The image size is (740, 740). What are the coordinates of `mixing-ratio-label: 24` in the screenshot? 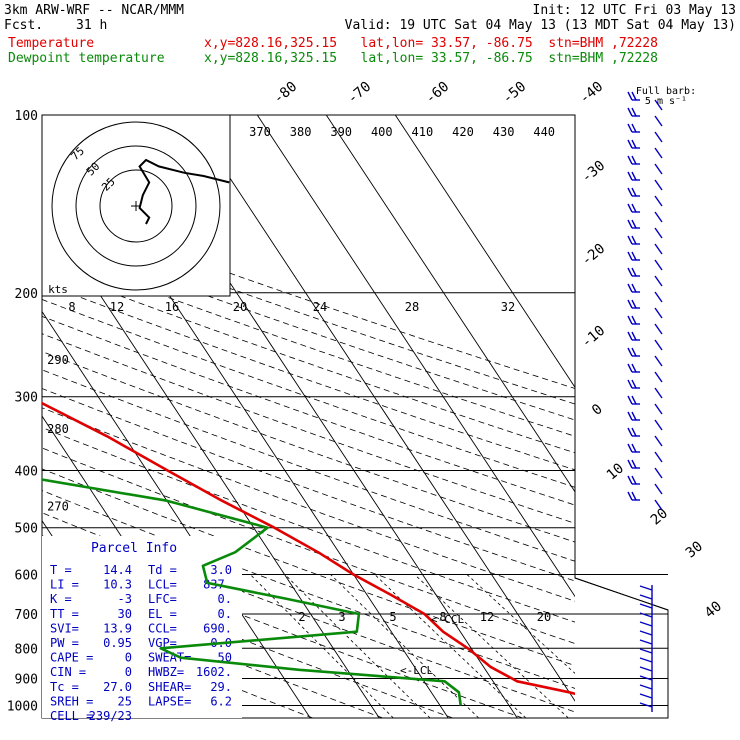 It's located at (320, 307).